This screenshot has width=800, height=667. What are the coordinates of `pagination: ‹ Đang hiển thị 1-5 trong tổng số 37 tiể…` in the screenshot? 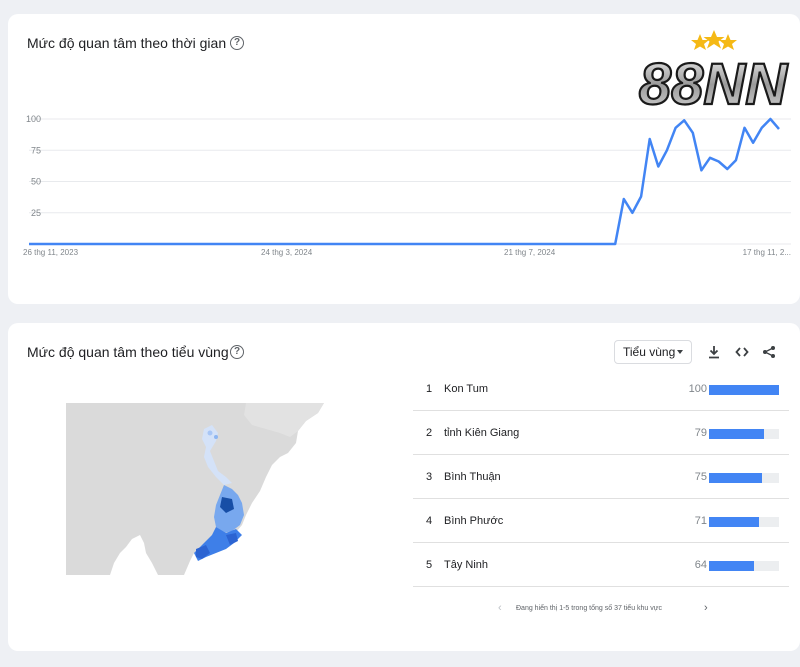 It's located at (602, 609).